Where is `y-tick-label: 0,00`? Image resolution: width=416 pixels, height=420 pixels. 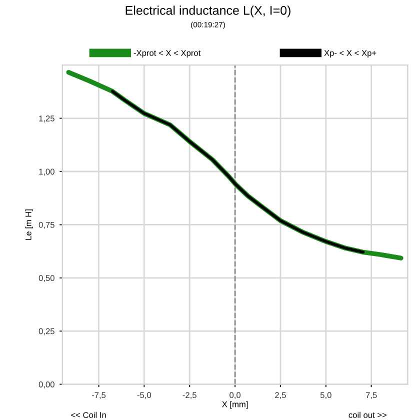
y-tick-label: 0,00 is located at coordinates (46, 385).